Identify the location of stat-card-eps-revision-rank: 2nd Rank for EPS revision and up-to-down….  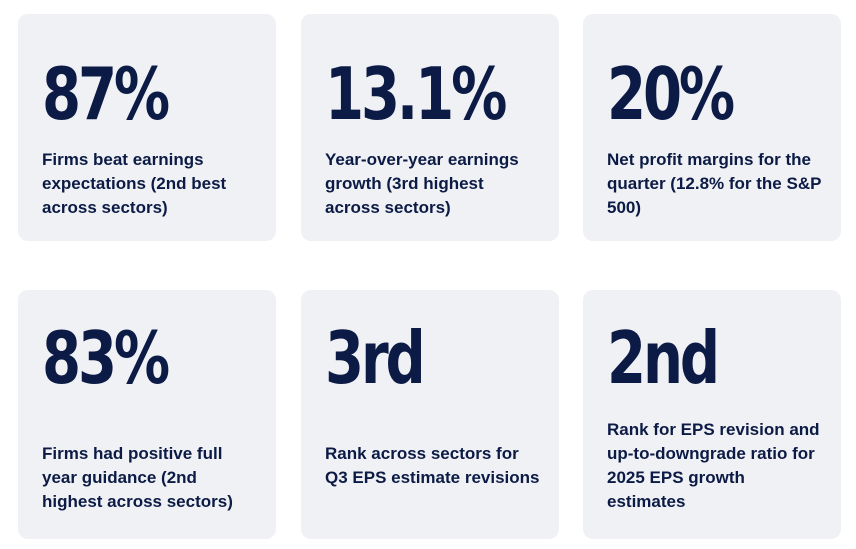
(712, 414).